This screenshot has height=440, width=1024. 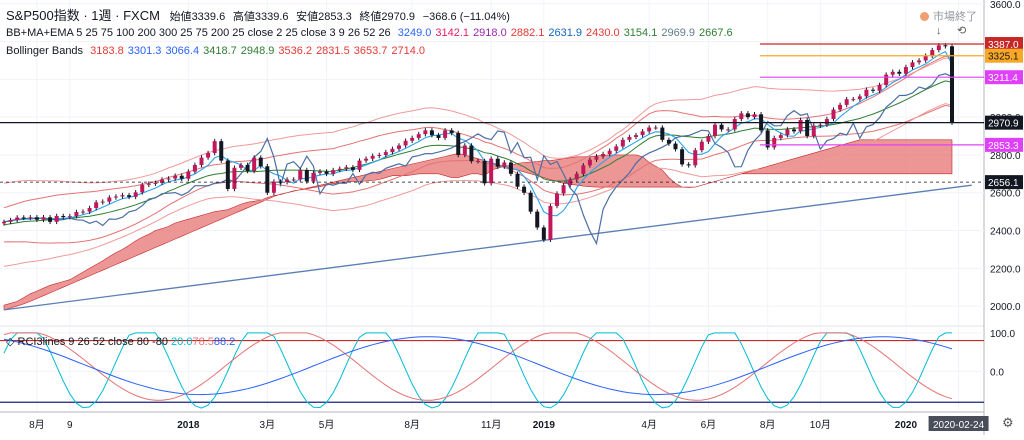 I want to click on bollinger-label: Bollinger Bands, so click(x=45, y=51).